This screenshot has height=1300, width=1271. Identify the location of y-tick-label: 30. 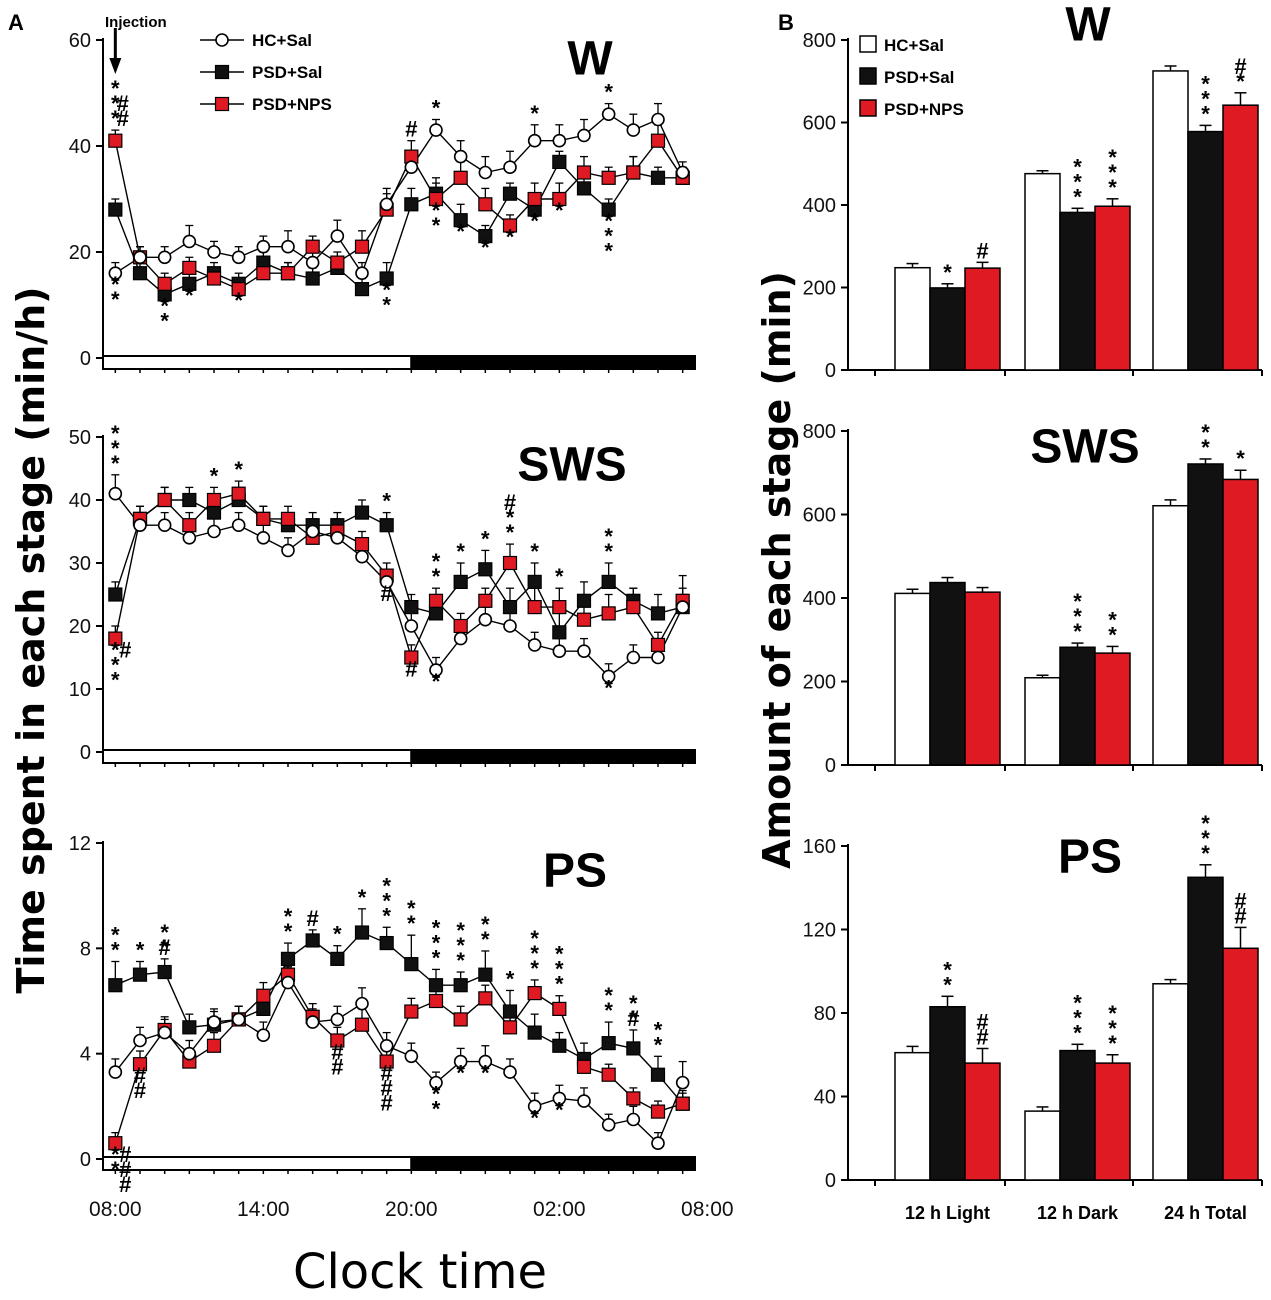
(80, 564).